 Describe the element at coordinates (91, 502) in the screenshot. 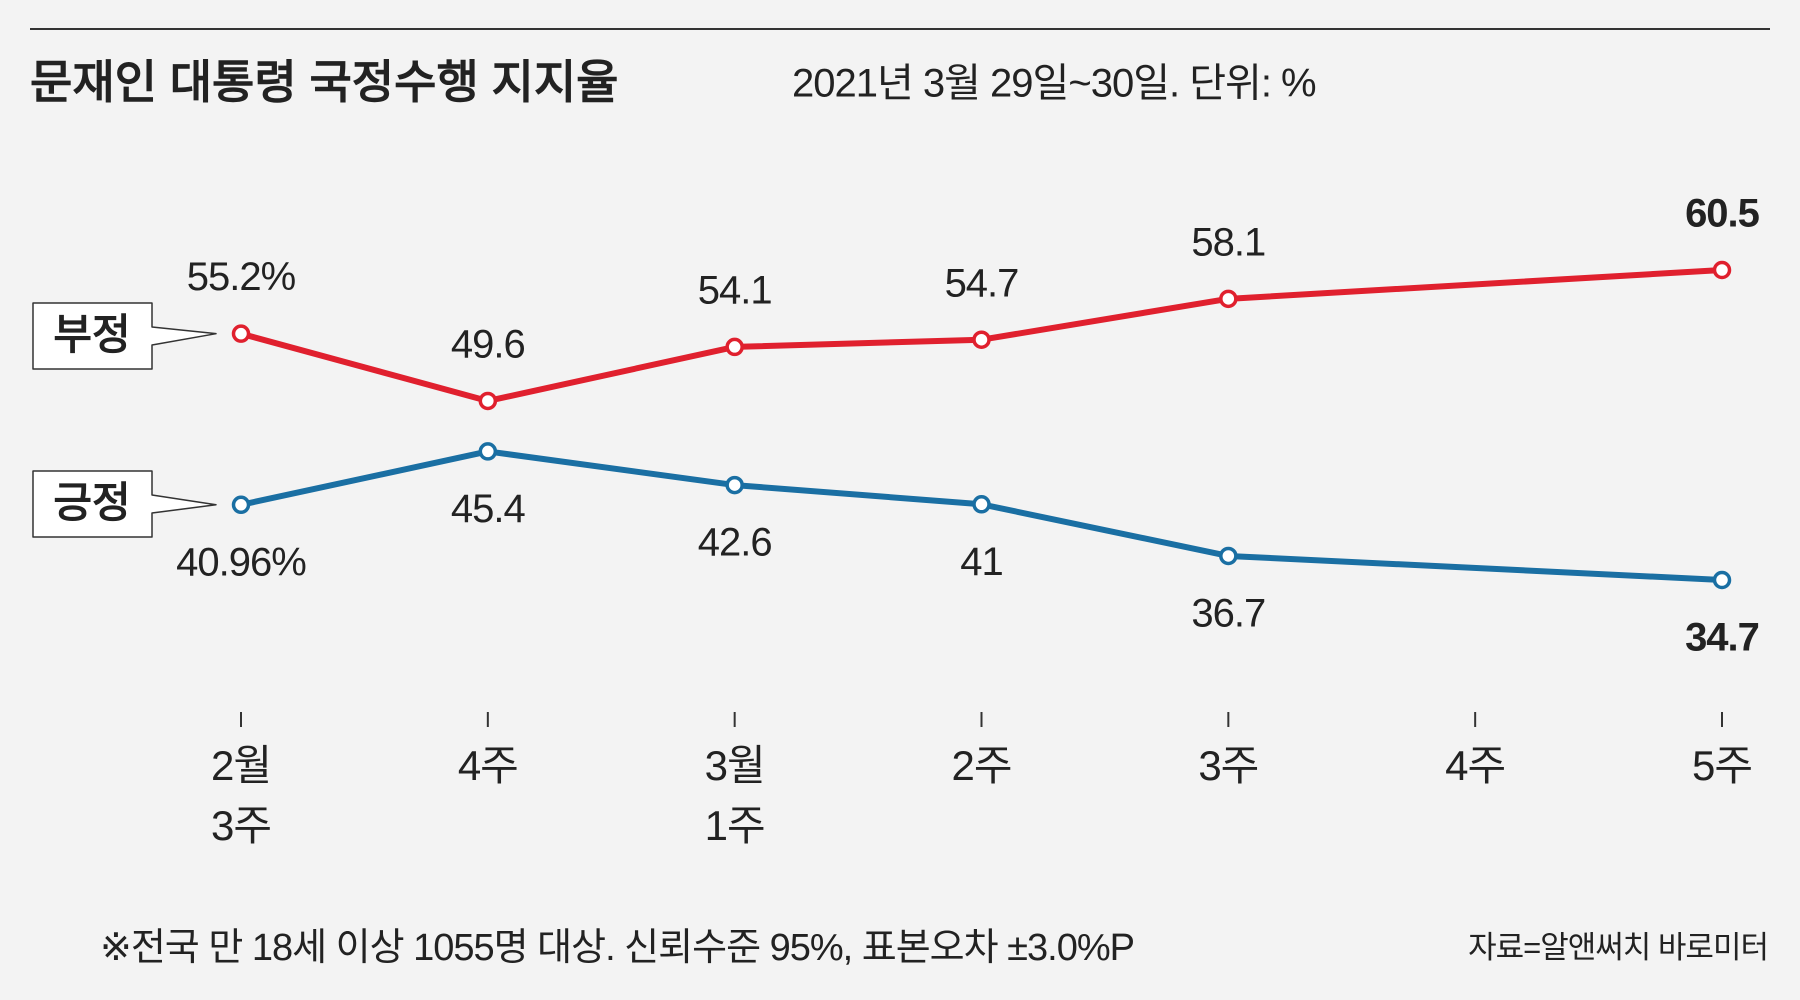

I see `legend-label: 긍정` at that location.